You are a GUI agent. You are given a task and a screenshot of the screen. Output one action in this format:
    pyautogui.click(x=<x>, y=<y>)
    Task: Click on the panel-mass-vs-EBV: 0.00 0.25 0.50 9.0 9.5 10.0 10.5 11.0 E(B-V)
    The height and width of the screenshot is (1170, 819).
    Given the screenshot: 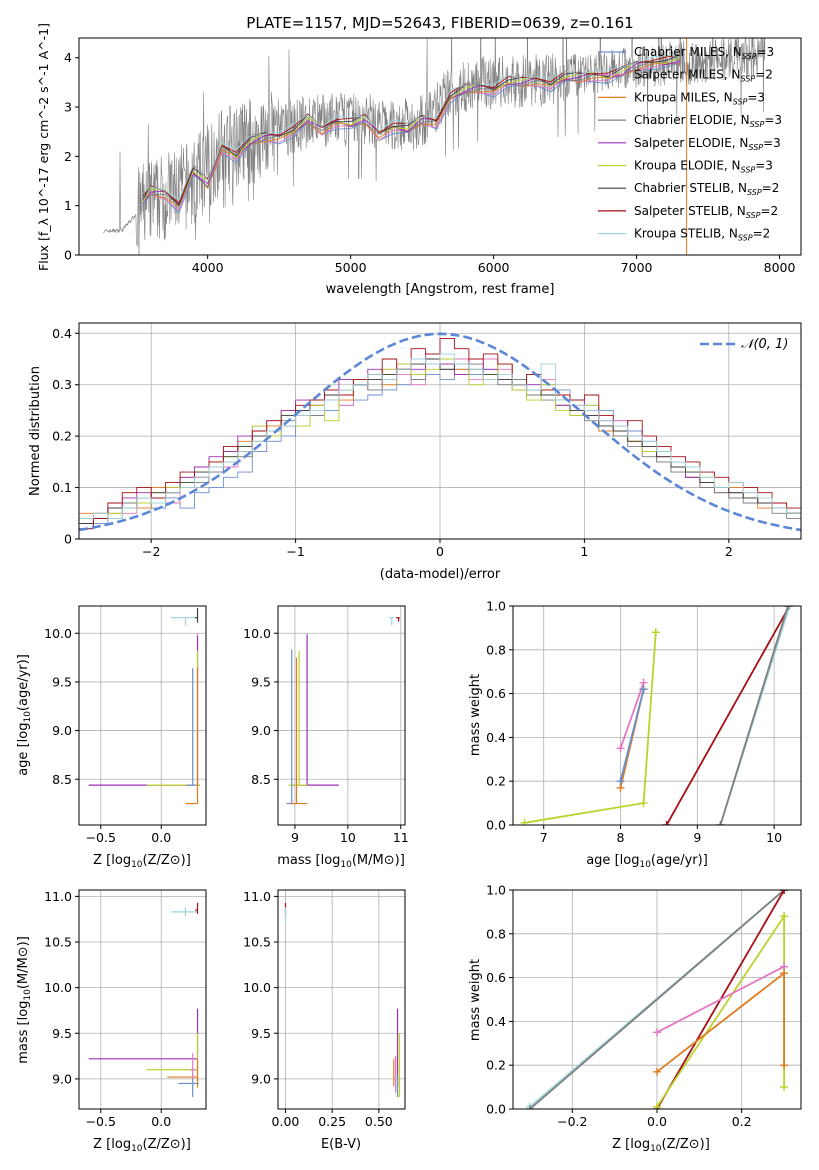 What is the action you would take?
    pyautogui.click(x=324, y=1020)
    